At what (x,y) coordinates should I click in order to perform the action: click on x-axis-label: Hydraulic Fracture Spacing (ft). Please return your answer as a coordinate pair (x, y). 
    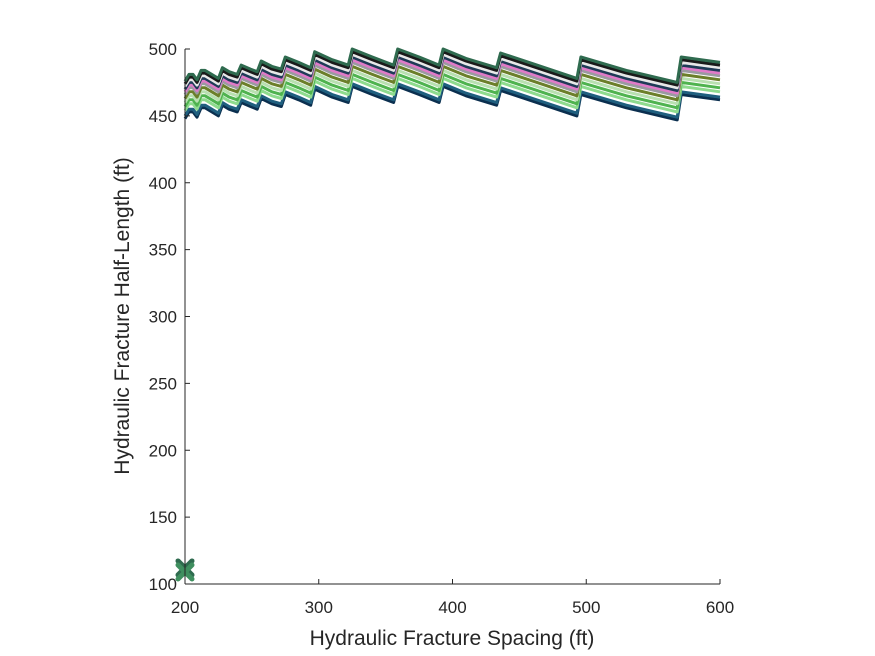
    Looking at the image, I should click on (452, 638).